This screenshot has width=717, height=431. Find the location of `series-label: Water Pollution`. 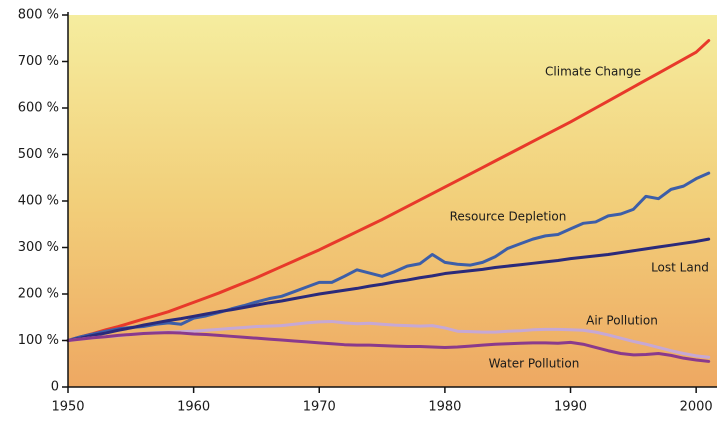

series-label: Water Pollution is located at coordinates (534, 364).